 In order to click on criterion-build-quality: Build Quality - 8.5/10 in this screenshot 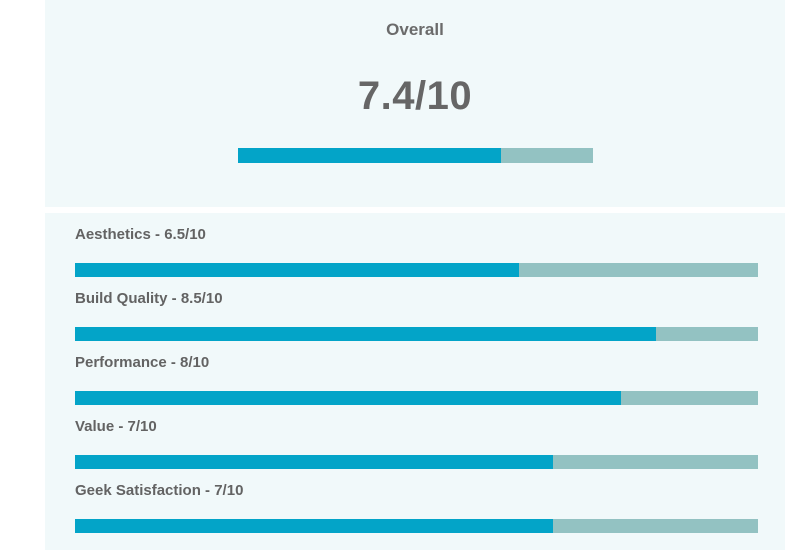, I will do `click(416, 315)`.